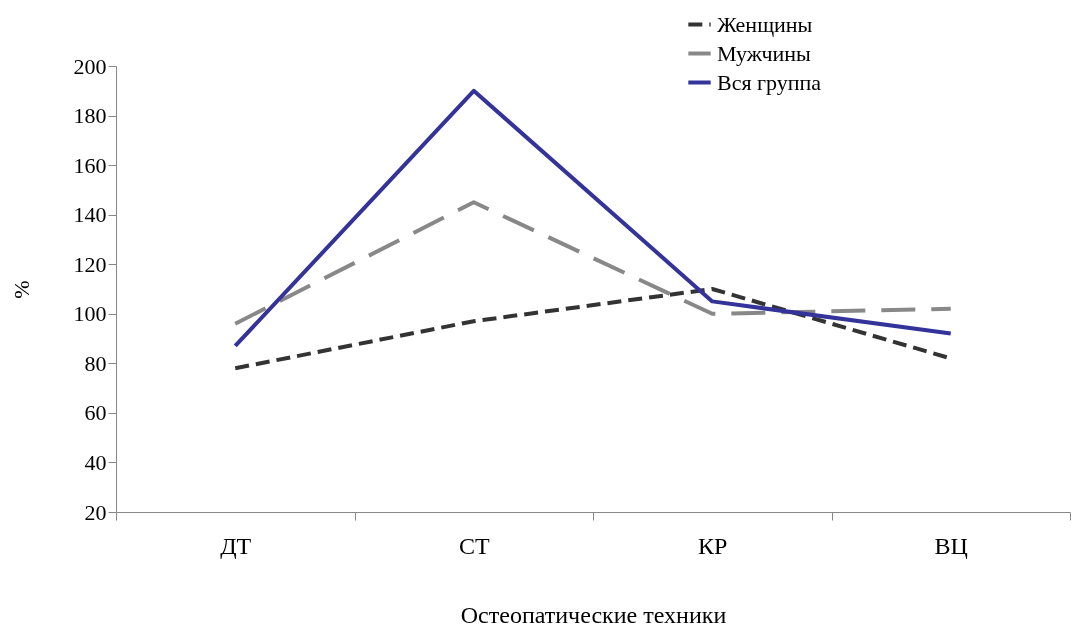 The height and width of the screenshot is (639, 1071). What do you see at coordinates (90, 165) in the screenshot?
I see `y-tick-label: 160` at bounding box center [90, 165].